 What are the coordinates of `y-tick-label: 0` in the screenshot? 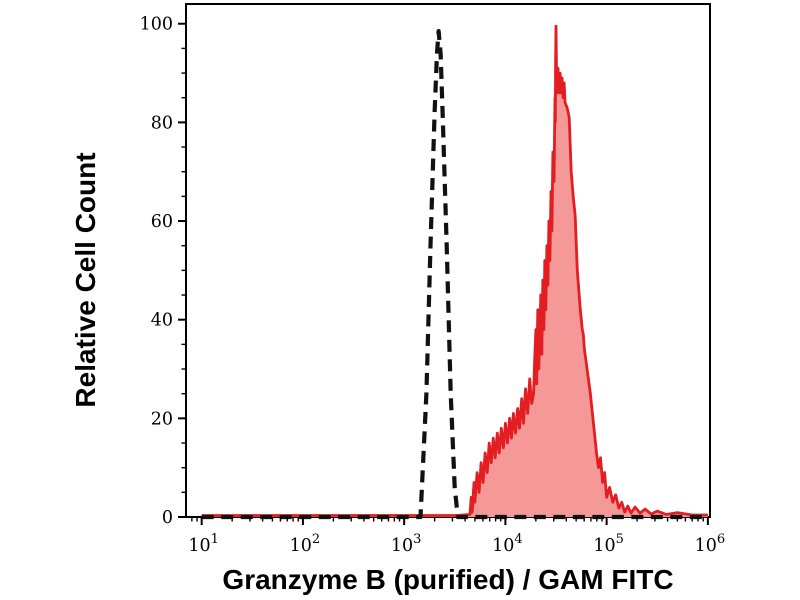 It's located at (167, 518).